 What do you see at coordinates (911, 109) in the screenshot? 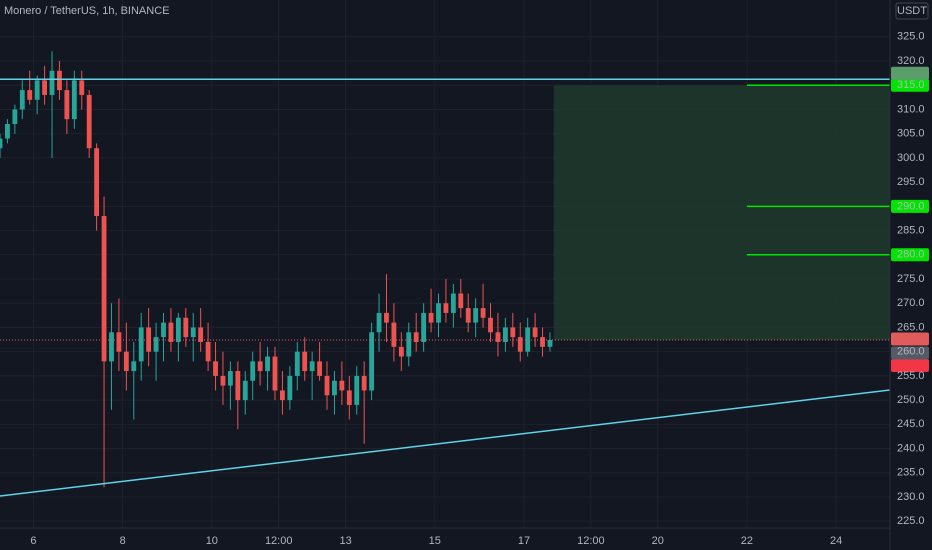
I see `y-tick-label: 310.0` at bounding box center [911, 109].